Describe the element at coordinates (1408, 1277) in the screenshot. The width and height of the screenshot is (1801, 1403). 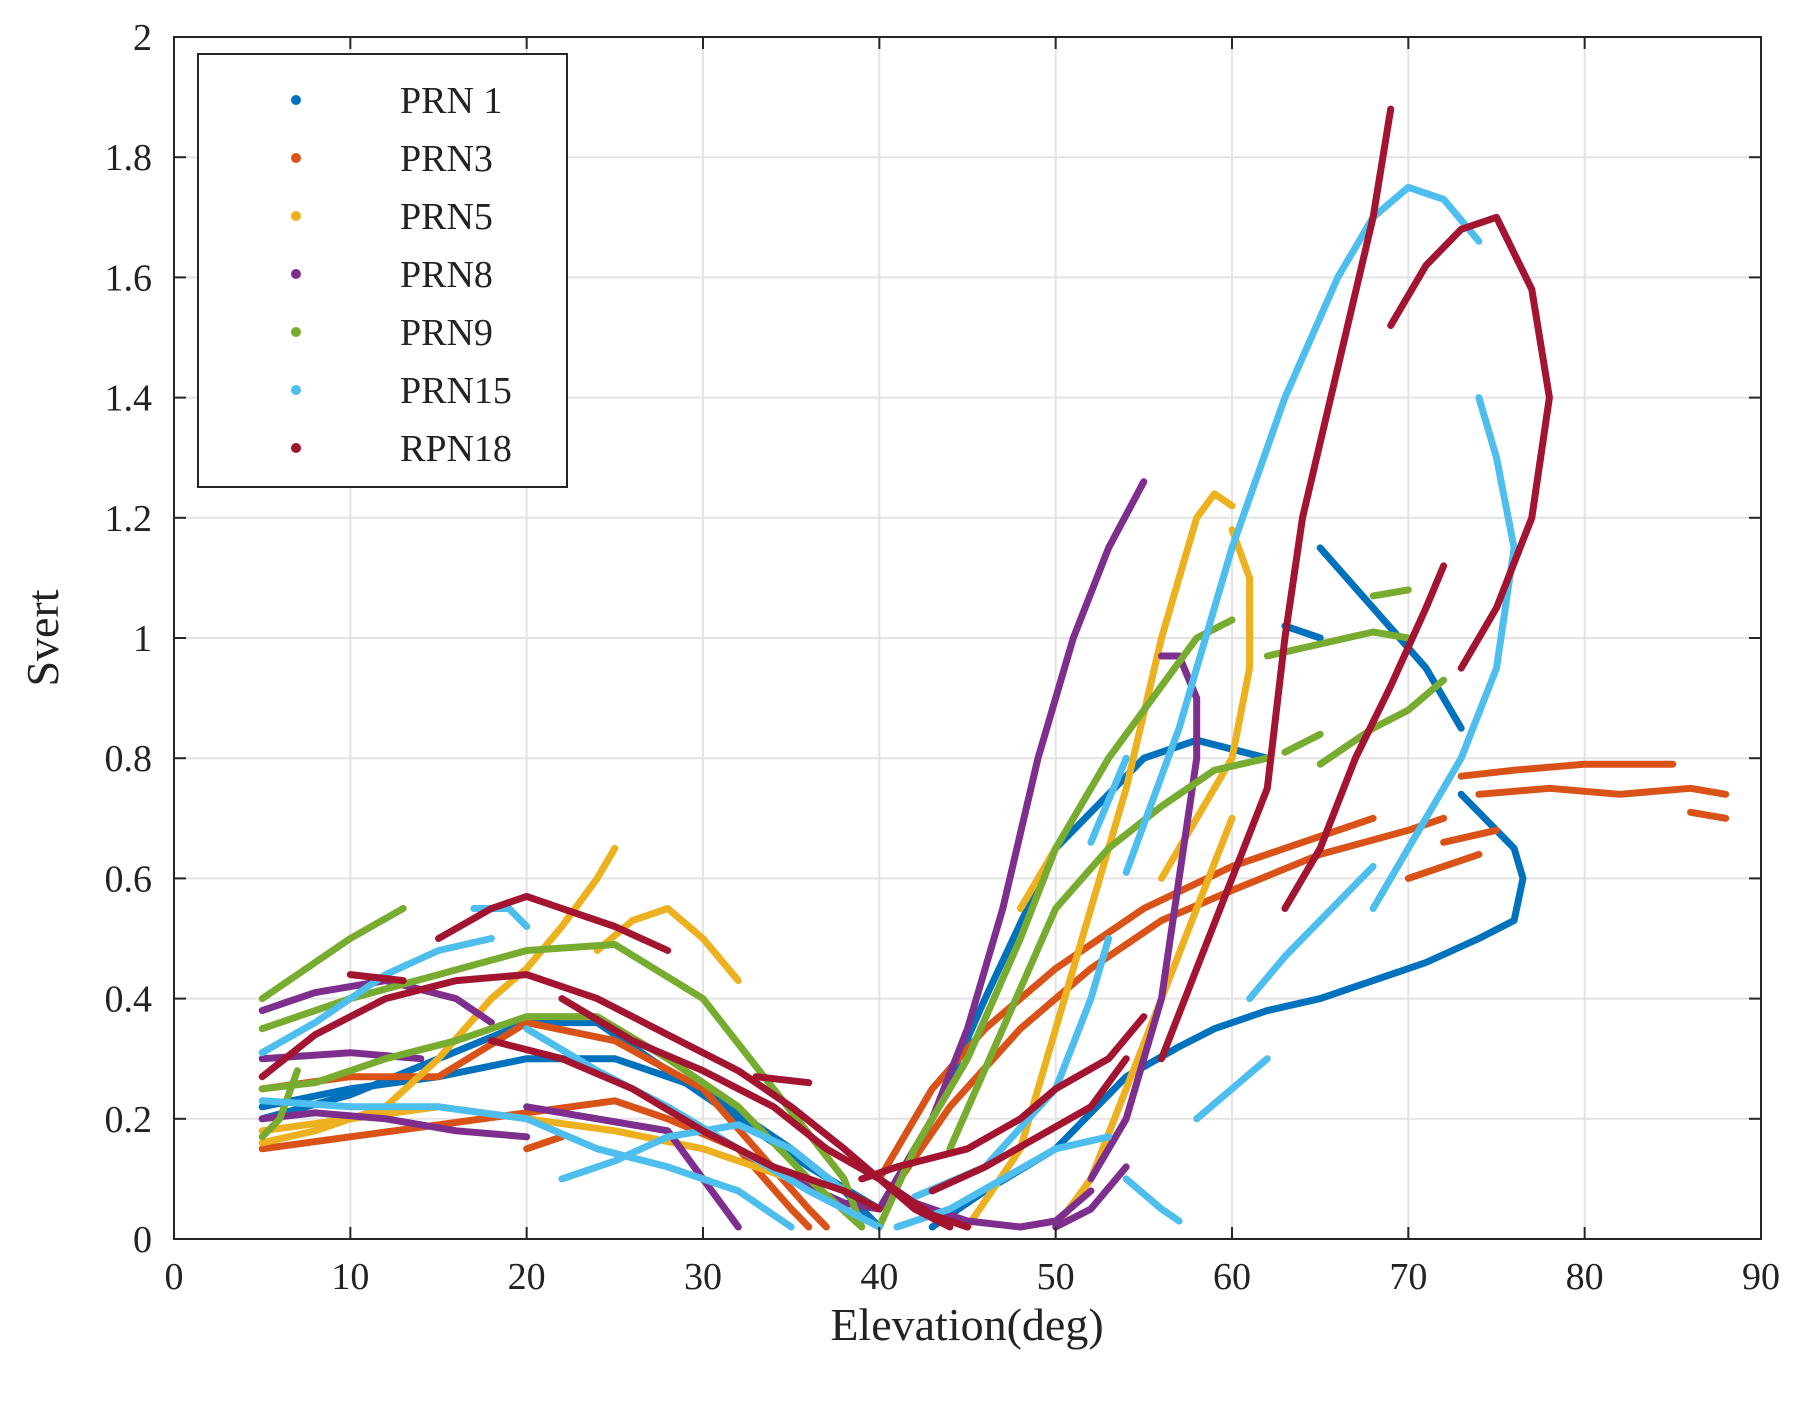
I see `x-tick-label: 70` at that location.